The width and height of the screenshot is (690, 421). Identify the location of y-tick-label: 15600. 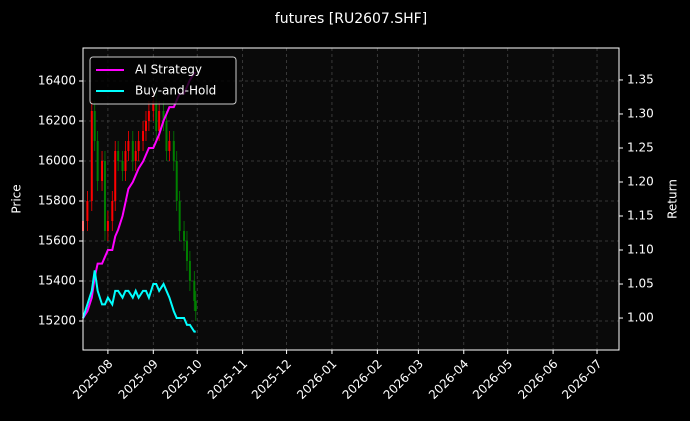
(57, 241).